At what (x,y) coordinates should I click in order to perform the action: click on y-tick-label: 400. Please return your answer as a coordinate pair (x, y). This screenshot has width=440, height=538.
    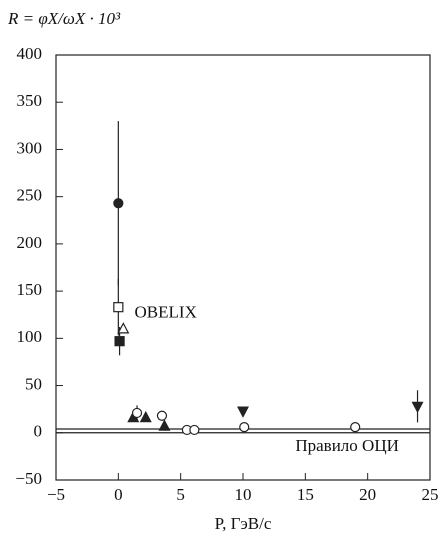
    Looking at the image, I should click on (30, 53).